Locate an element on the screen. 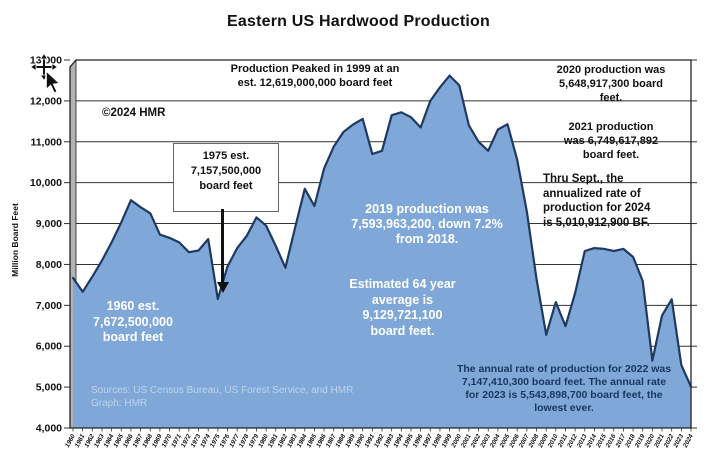 Image resolution: width=717 pixels, height=465 pixels. svg-text: 5,000 is located at coordinates (49, 388).